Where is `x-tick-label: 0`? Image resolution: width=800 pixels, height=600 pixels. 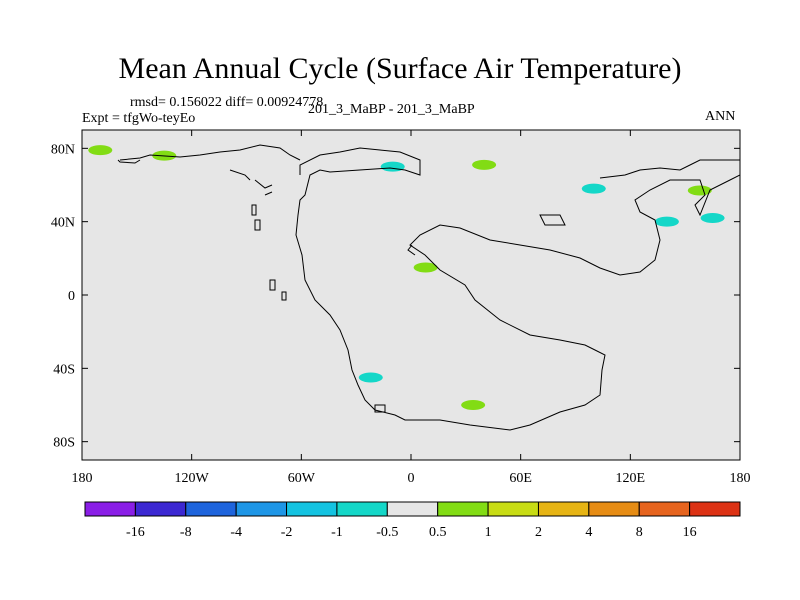
x-tick-label: 0 is located at coordinates (411, 478).